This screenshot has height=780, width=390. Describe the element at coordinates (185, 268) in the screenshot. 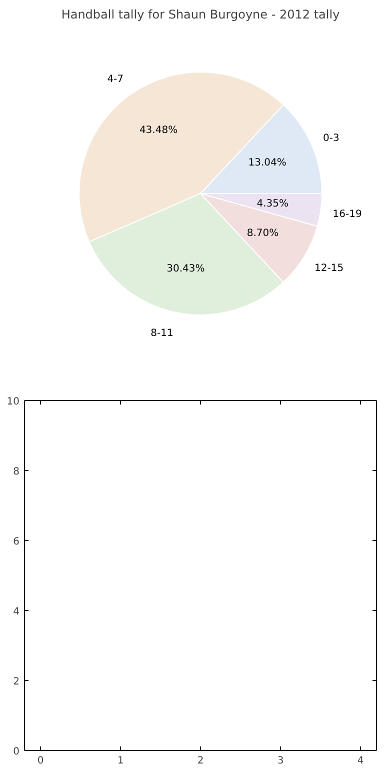

I see `data-label: 30.43%` at that location.